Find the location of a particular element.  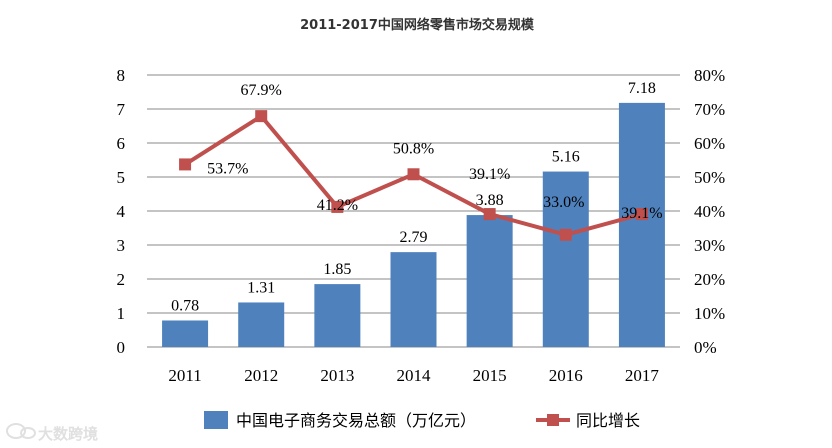

line-data-label: 67.9% is located at coordinates (261, 90).